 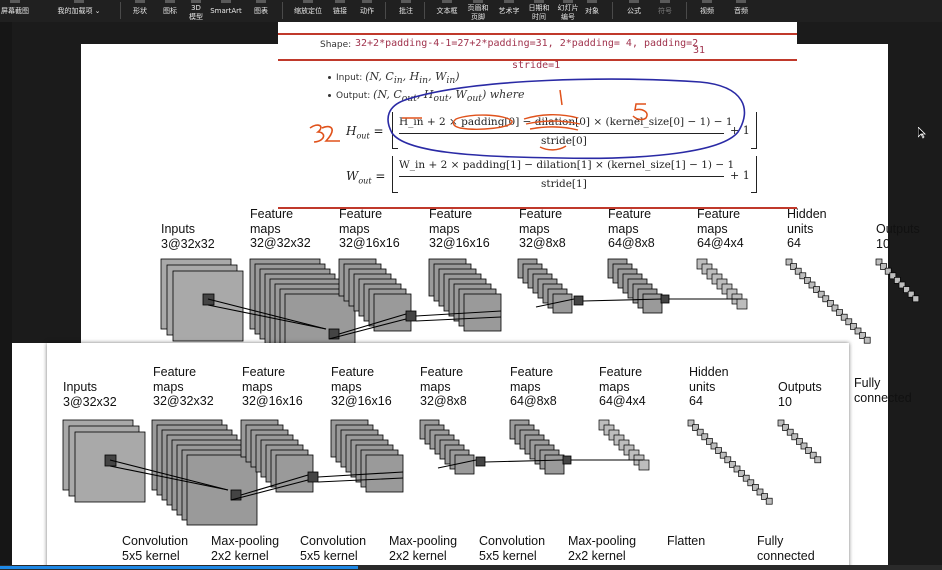 I want to click on ribbon-icon-icons, so click(x=170, y=1).